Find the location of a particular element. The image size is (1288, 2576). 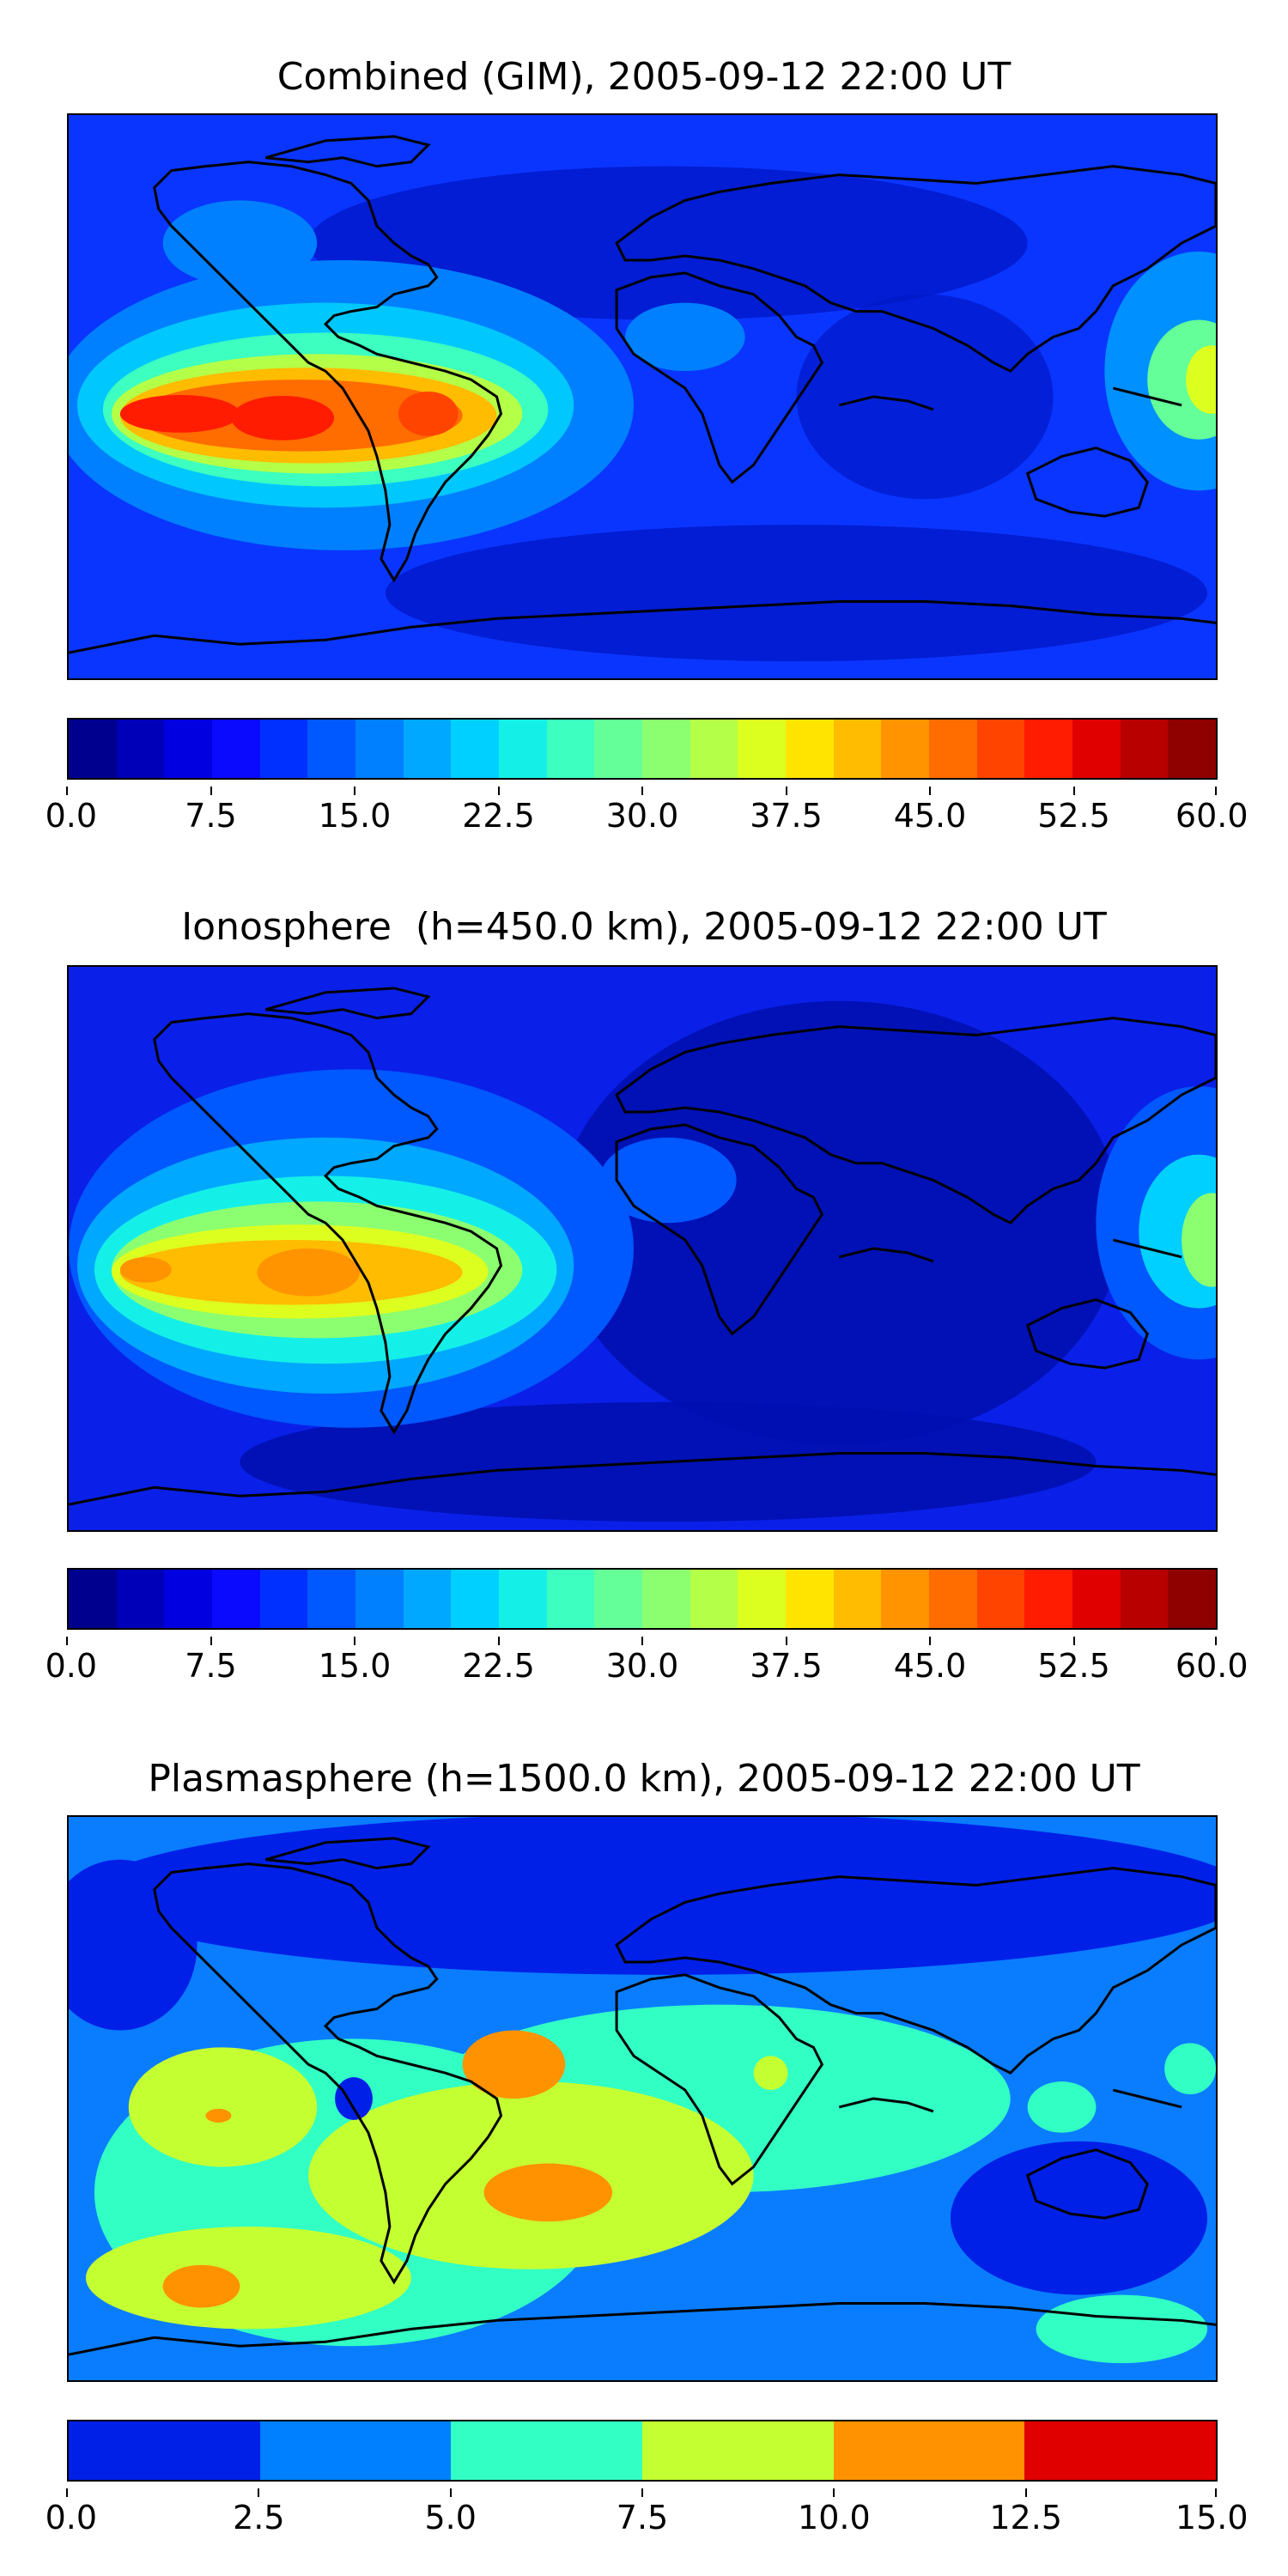

colorbar-ticks-plasmasphere: 0.0 2.5 5.0 7.5 10.0 12.5 15.0 is located at coordinates (647, 2514).